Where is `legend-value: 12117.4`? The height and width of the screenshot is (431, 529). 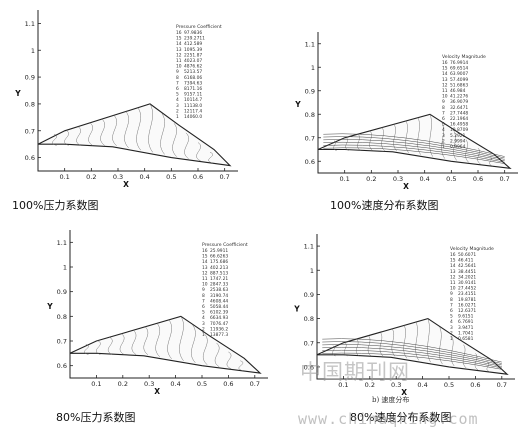 legend-value: 12117.4 is located at coordinates (193, 111).